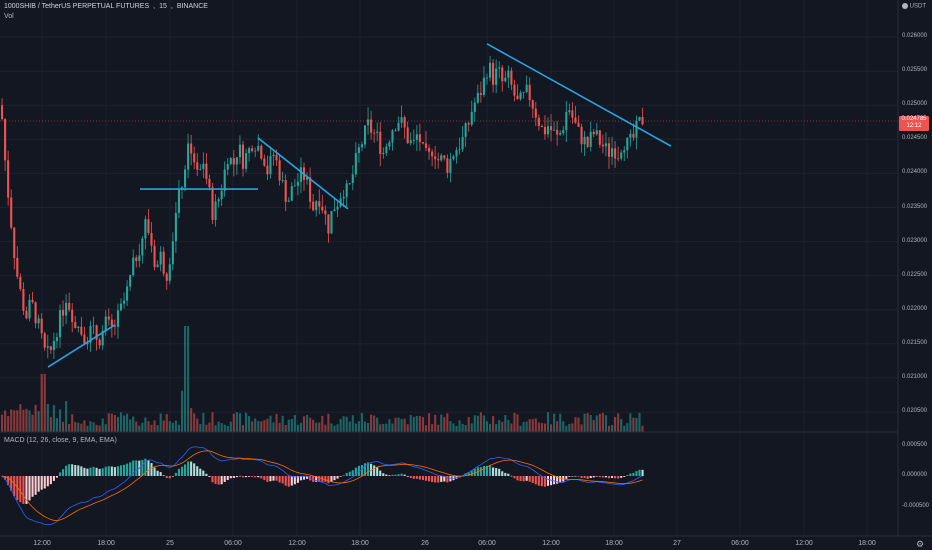 This screenshot has height=550, width=932. Describe the element at coordinates (9, 16) in the screenshot. I see `volume-legend: Vol` at that location.